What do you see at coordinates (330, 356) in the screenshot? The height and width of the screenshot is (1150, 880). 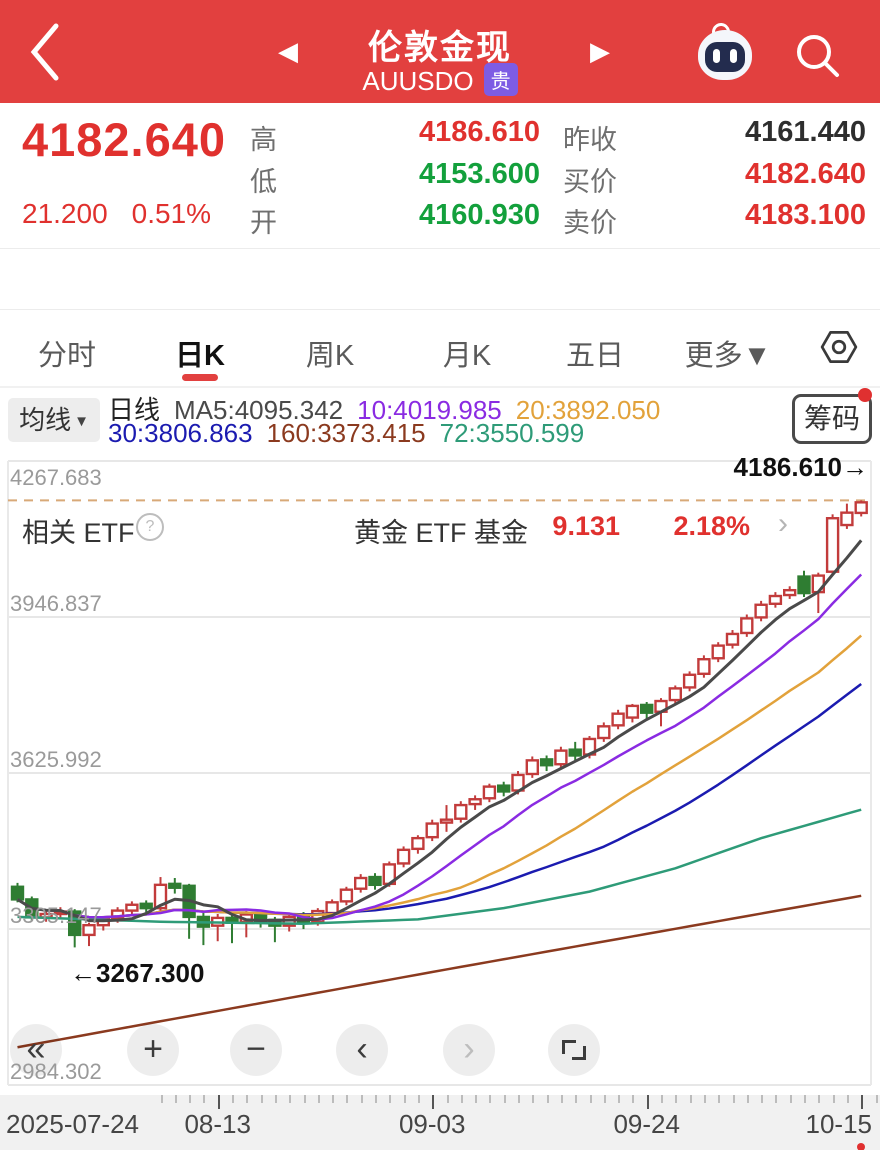 I see `tab-周K: 周K` at bounding box center [330, 356].